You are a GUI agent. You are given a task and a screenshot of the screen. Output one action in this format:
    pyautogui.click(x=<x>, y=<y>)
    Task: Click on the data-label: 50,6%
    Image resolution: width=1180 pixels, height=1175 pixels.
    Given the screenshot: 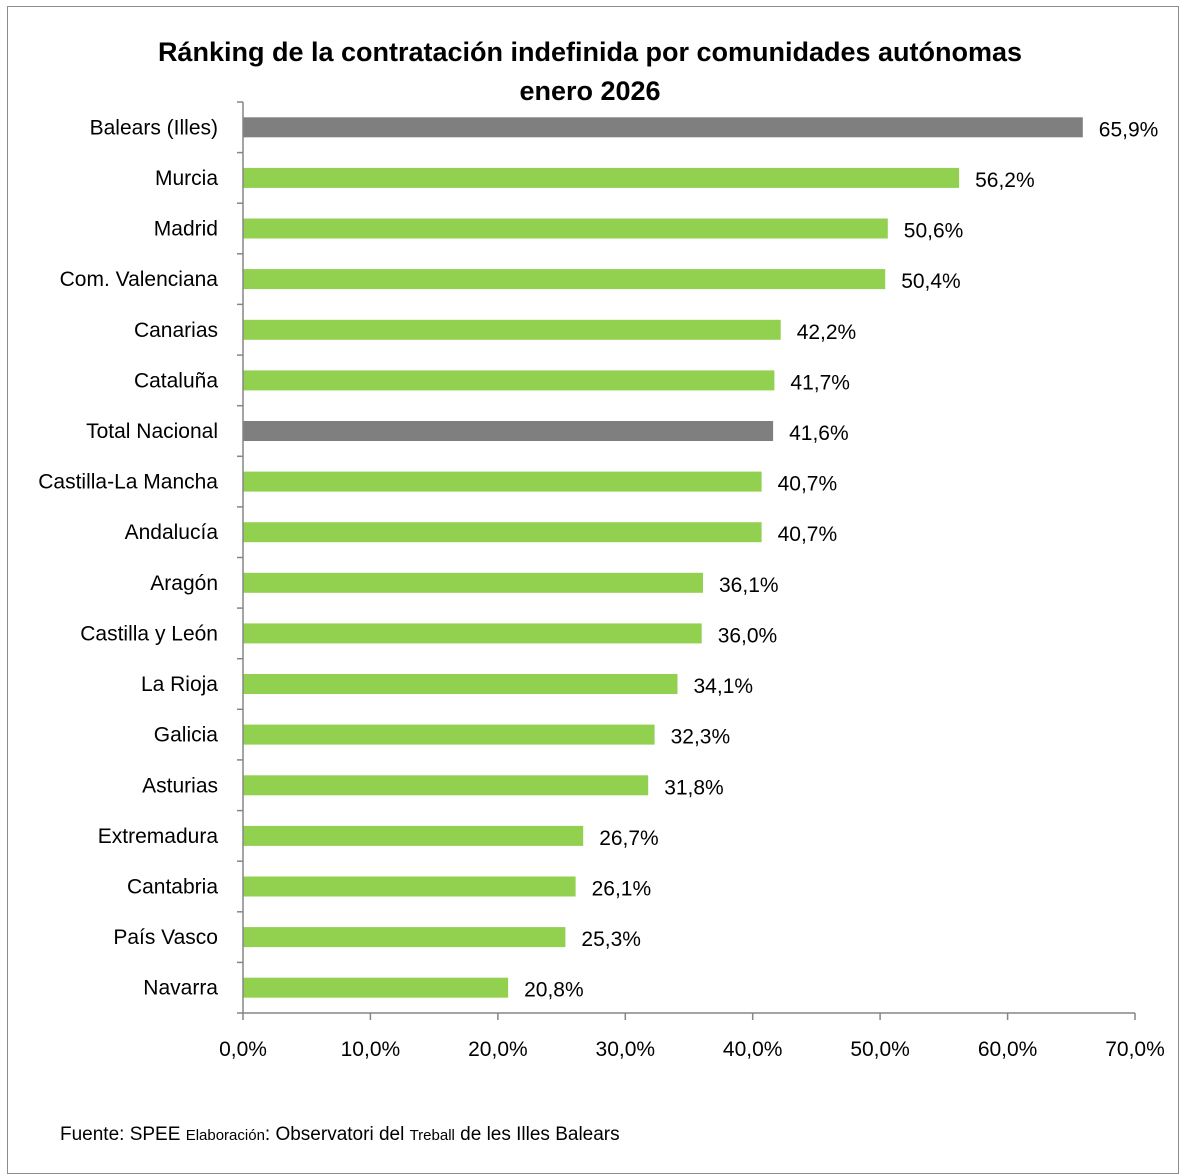 What is the action you would take?
    pyautogui.click(x=934, y=231)
    